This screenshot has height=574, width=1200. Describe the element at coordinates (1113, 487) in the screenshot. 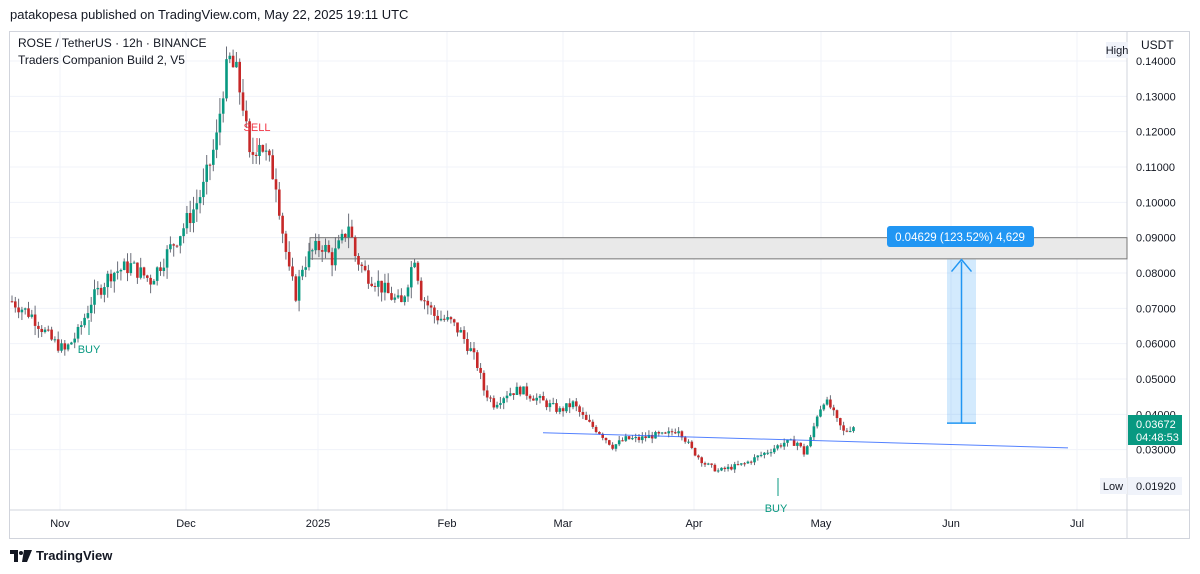

I see `low-label: Low` at that location.